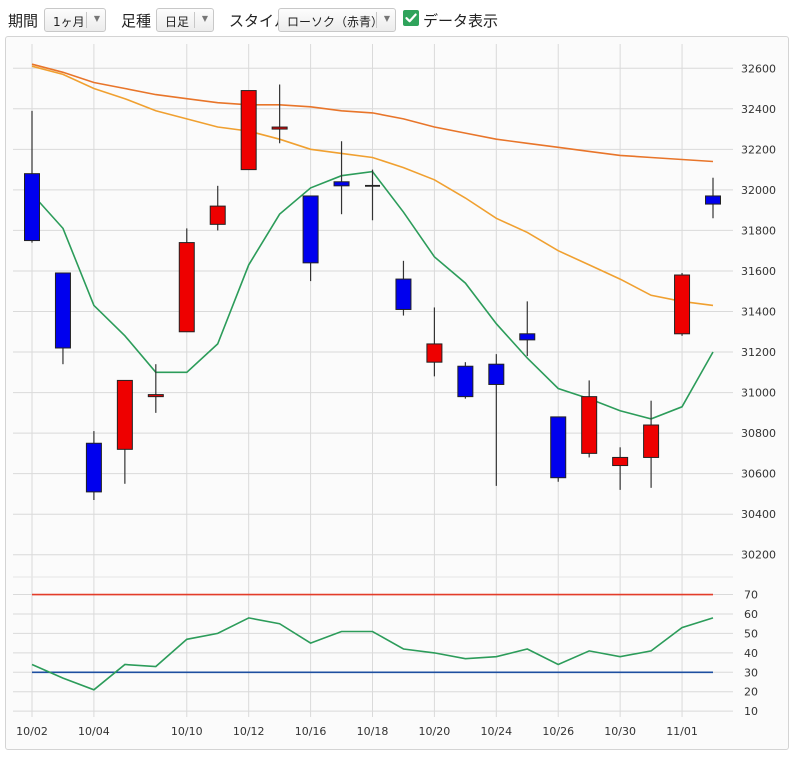  I want to click on indicator-tick-label: 40, so click(751, 653).